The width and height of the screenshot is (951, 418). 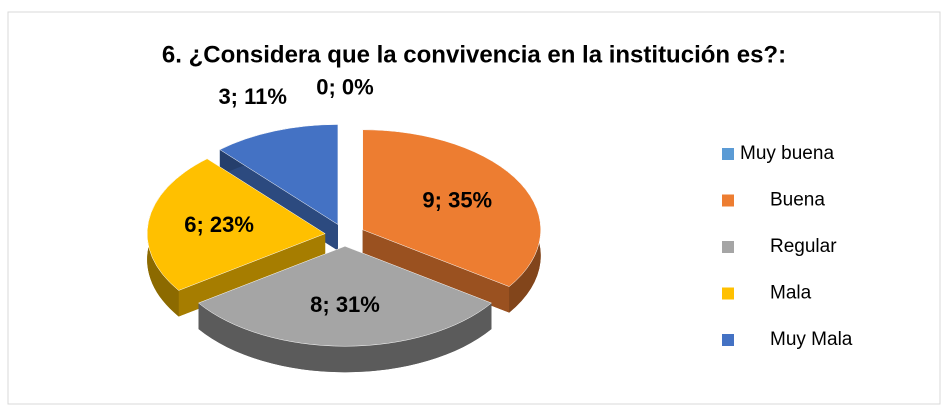 I want to click on legend-label: Regular, so click(x=803, y=246).